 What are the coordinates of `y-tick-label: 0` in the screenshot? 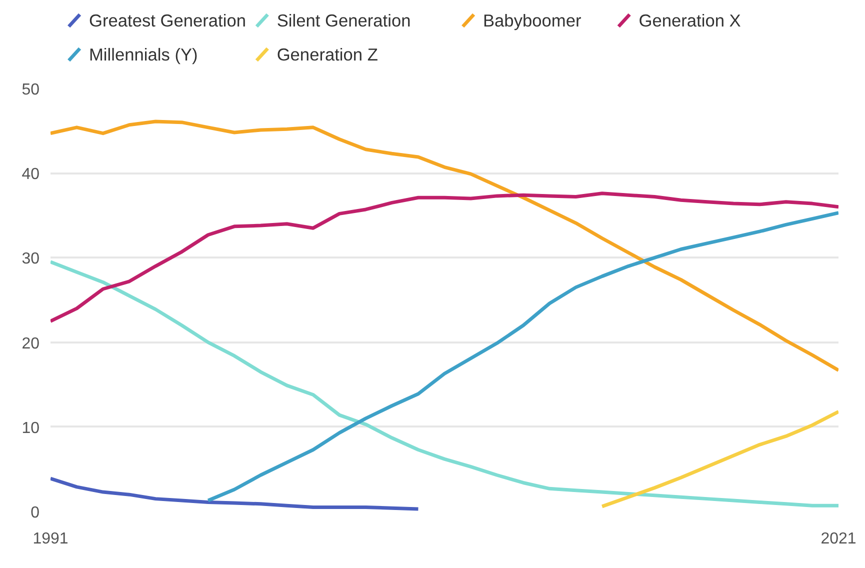 It's located at (35, 513).